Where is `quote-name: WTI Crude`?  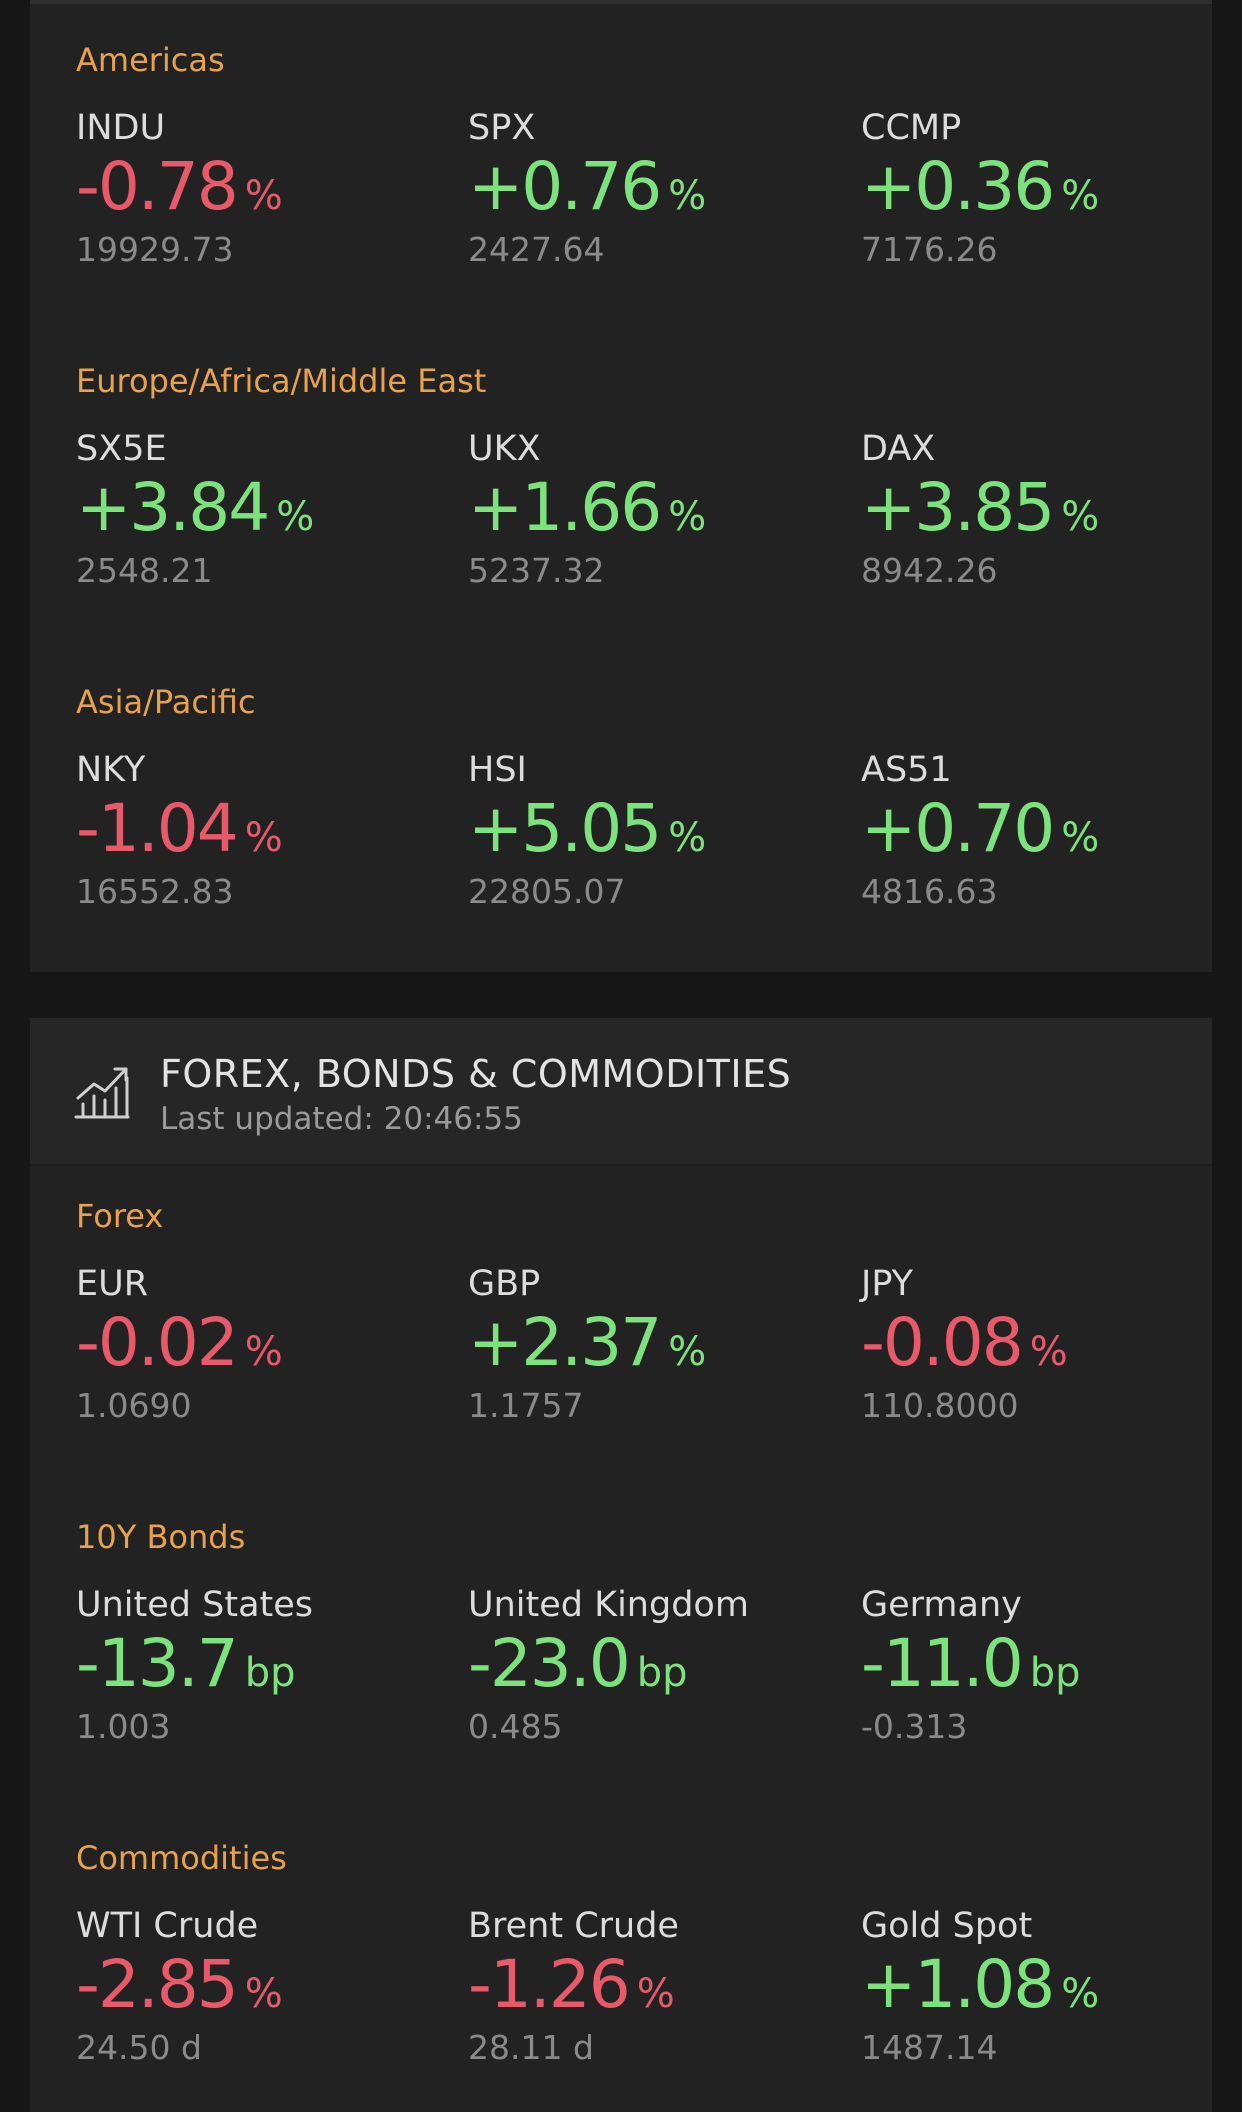 quote-name: WTI Crude is located at coordinates (167, 1926).